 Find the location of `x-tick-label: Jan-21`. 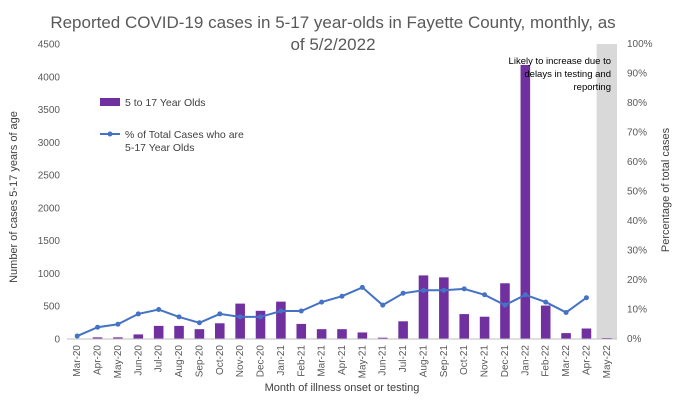

x-tick-label: Jan-21 is located at coordinates (281, 360).